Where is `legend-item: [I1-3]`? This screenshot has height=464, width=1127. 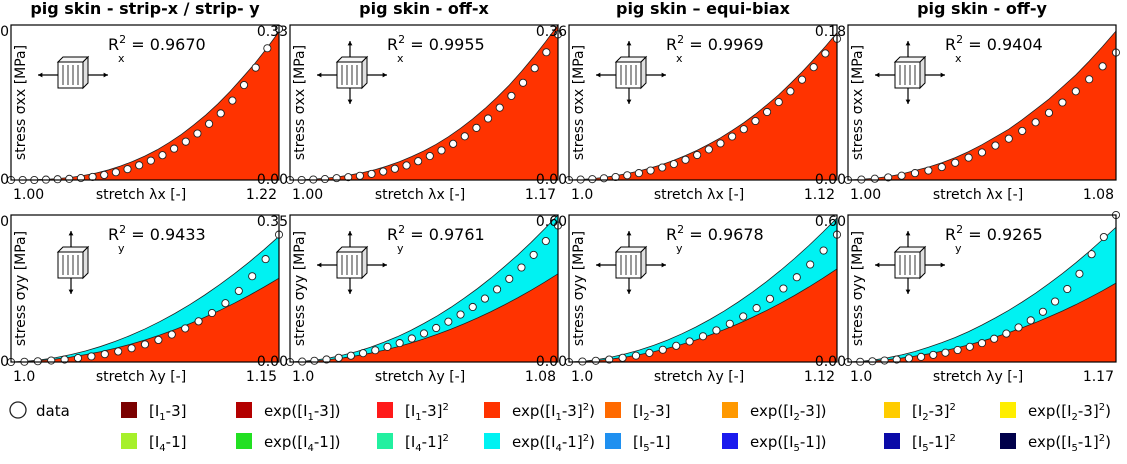 legend-item: [I1-3] is located at coordinates (153, 412).